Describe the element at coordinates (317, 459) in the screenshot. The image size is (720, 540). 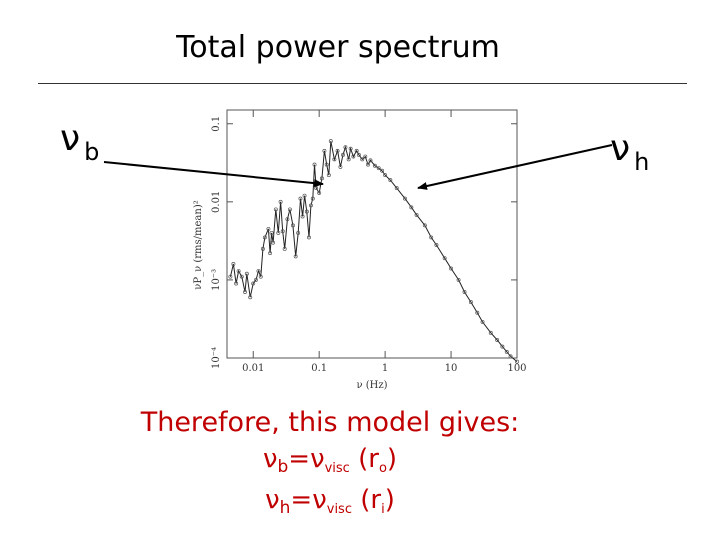
I see `eq1-rhs: ν` at that location.